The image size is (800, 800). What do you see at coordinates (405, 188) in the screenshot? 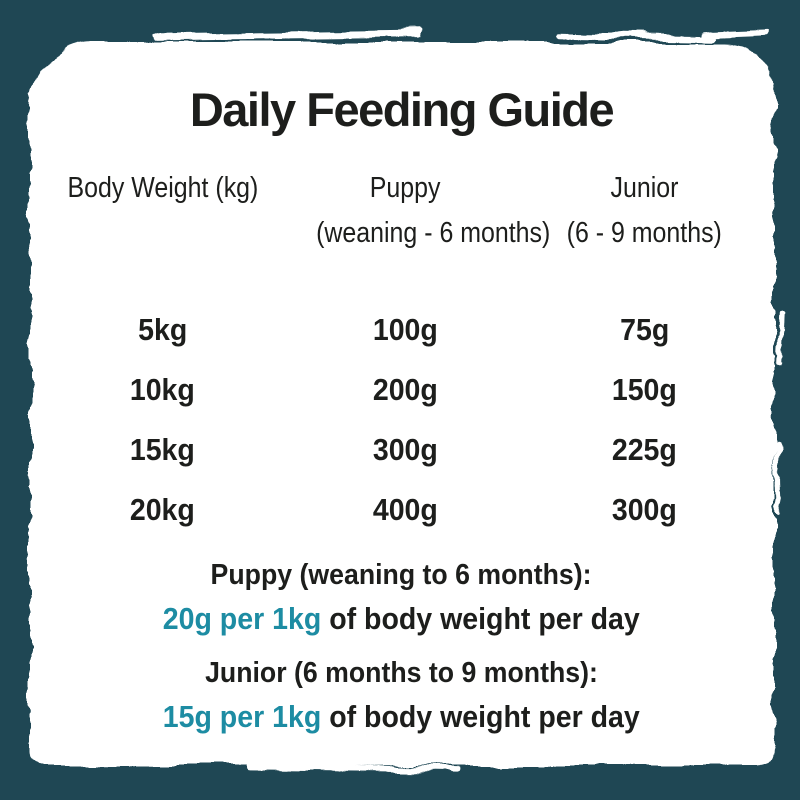
I see `column-label: Puppy` at bounding box center [405, 188].